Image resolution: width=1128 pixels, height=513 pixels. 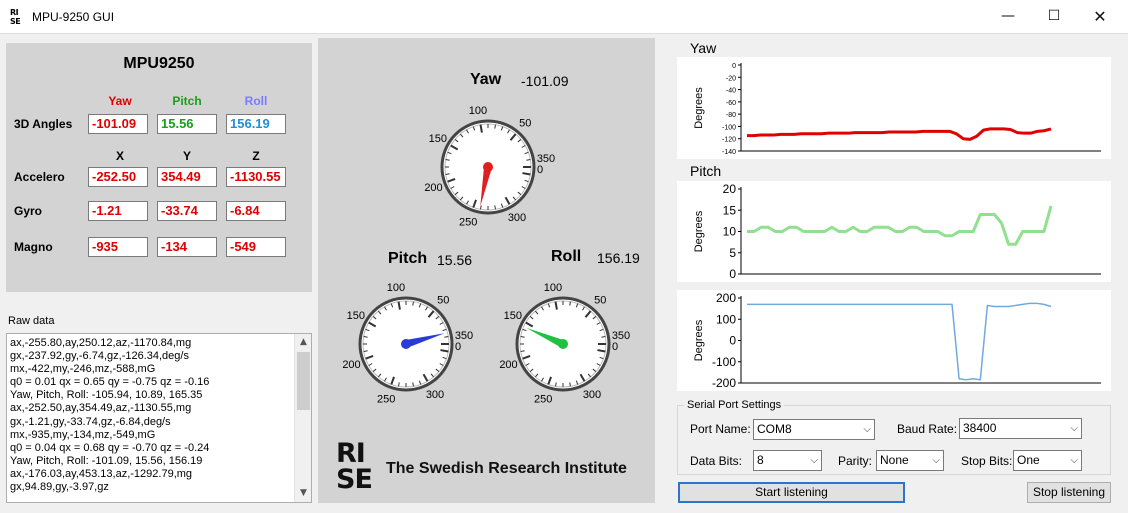 What do you see at coordinates (910, 460) in the screenshot?
I see `parity-select: None ⌵` at bounding box center [910, 460].